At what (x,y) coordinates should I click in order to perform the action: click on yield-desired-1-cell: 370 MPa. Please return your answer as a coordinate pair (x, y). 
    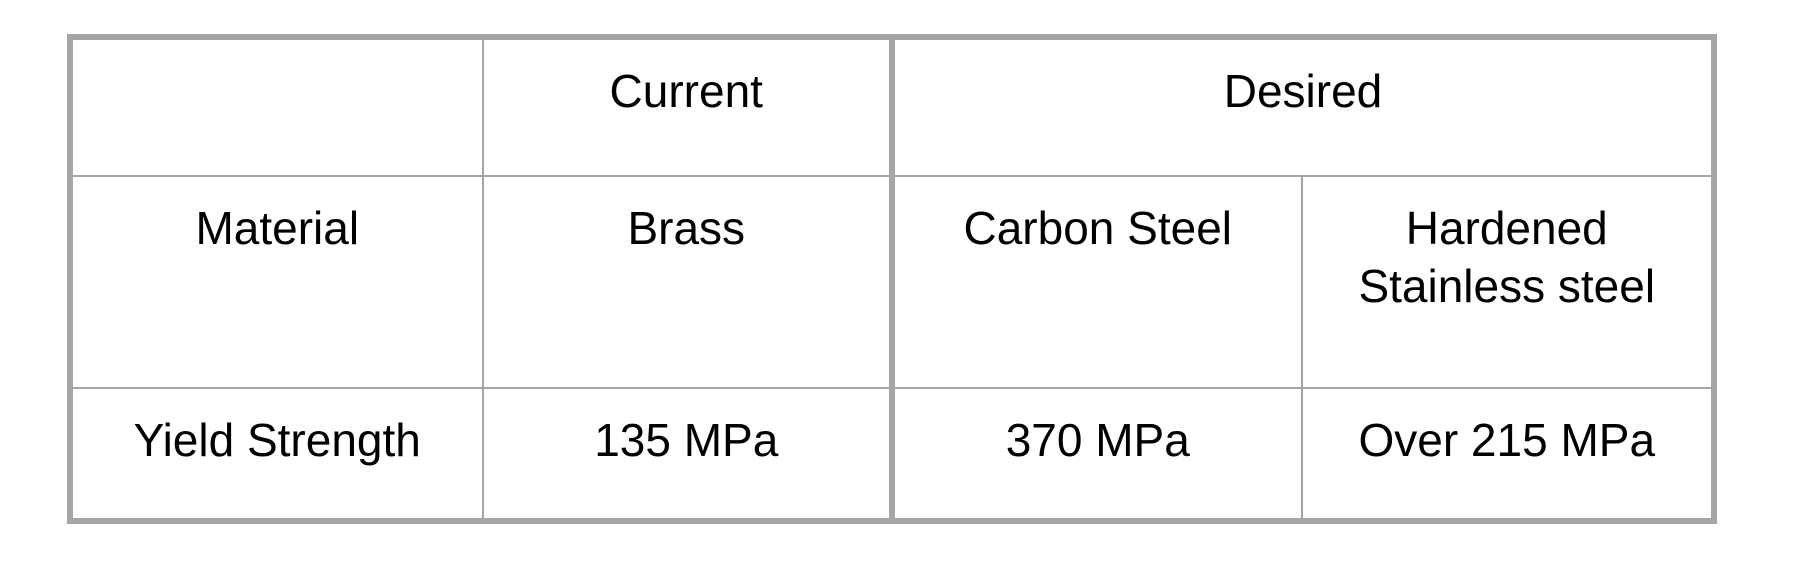
    Looking at the image, I should click on (1096, 452).